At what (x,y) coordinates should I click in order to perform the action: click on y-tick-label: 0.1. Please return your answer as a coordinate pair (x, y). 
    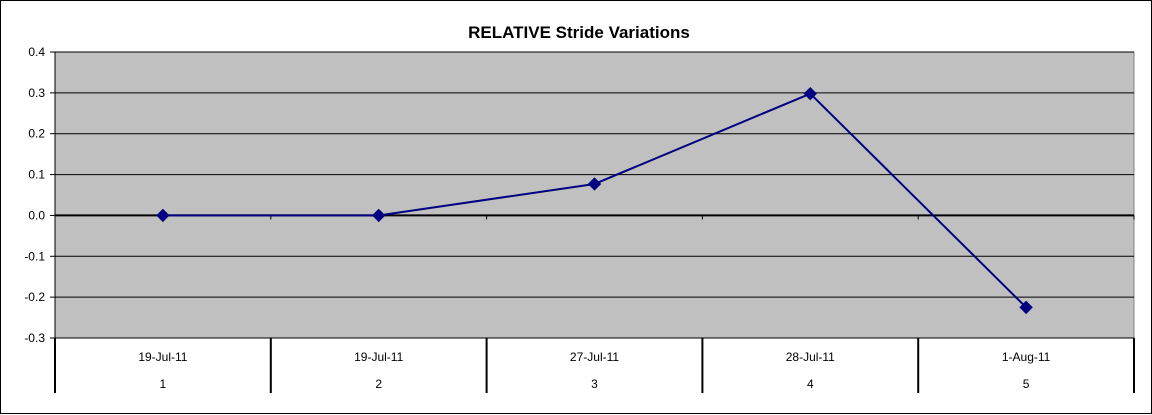
    Looking at the image, I should click on (36, 175).